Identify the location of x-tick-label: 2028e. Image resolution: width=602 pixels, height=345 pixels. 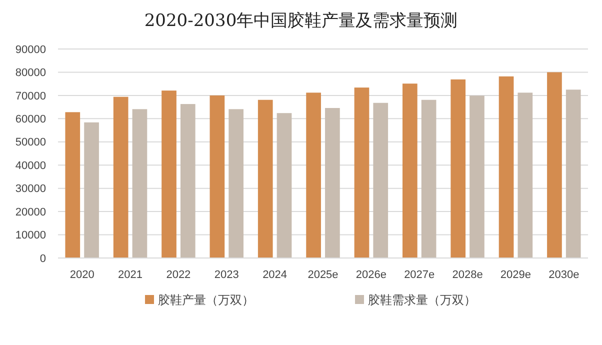
(467, 275).